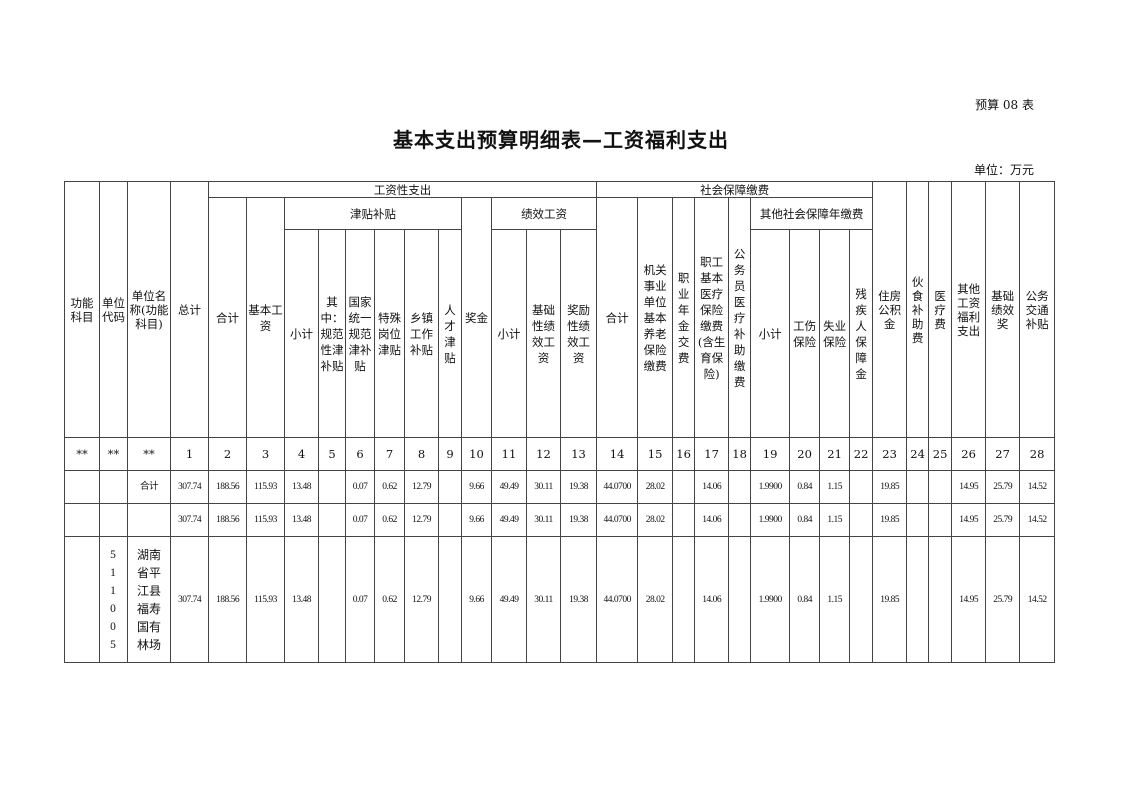 Image resolution: width=1122 pixels, height=793 pixels. What do you see at coordinates (940, 454) in the screenshot?
I see `column-number: 25` at bounding box center [940, 454].